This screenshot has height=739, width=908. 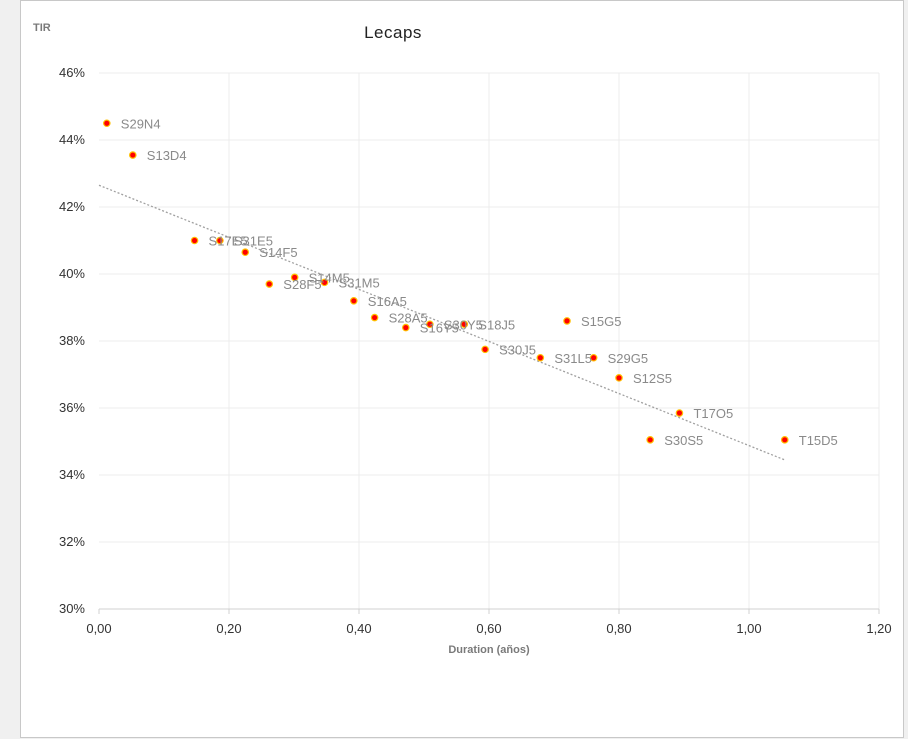 What do you see at coordinates (818, 440) in the screenshot?
I see `point-label: T15D5` at bounding box center [818, 440].